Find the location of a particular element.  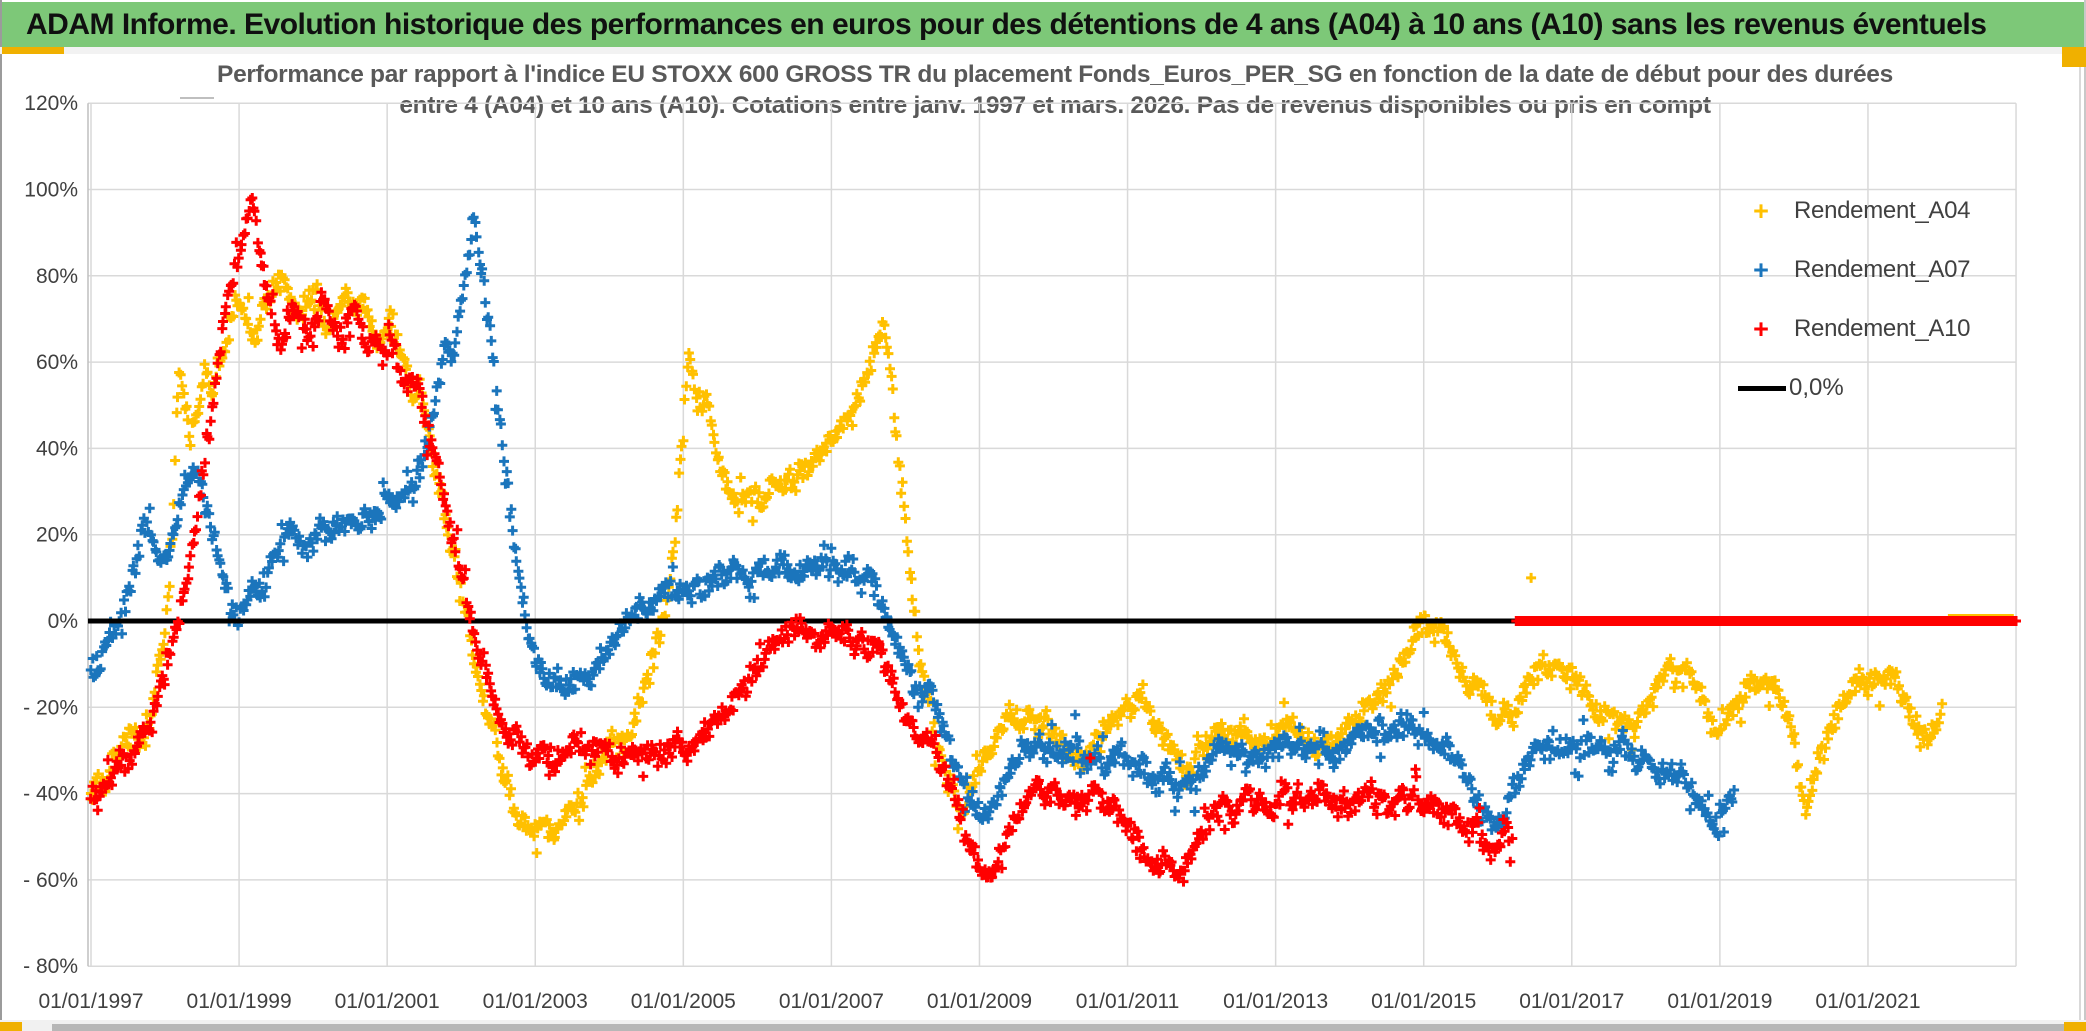

x-axis-tick-label: 01/01/1997 is located at coordinates (90, 1001).